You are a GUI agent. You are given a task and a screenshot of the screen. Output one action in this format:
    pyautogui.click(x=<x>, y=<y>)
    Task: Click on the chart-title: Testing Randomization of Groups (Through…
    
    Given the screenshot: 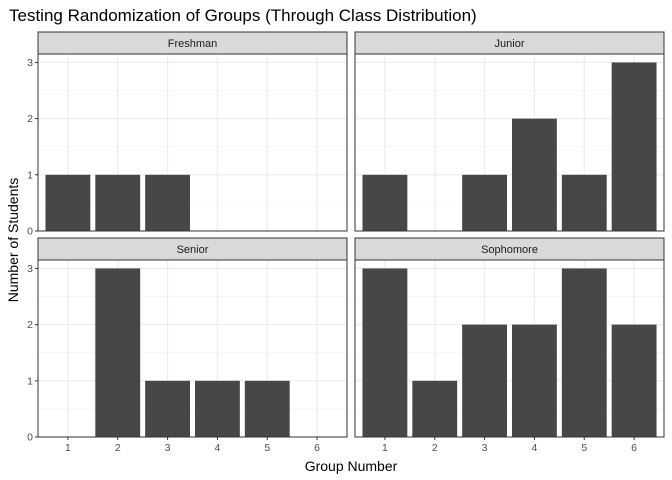 What is the action you would take?
    pyautogui.click(x=243, y=15)
    